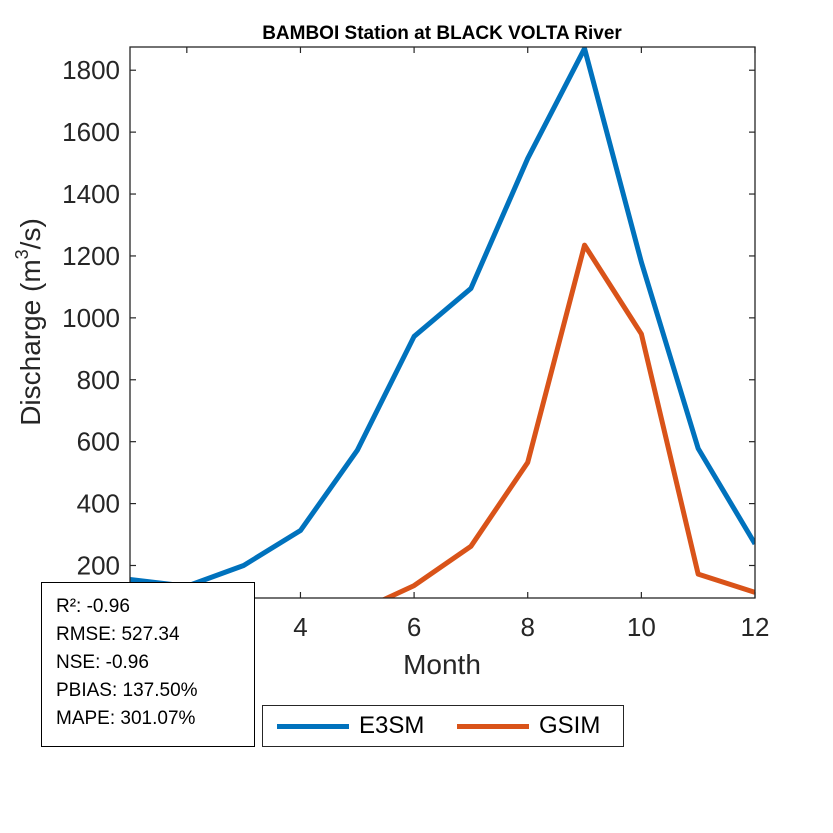 This screenshot has width=833, height=833. Describe the element at coordinates (443, 726) in the screenshot. I see `legend: E3SM GSIM` at that location.